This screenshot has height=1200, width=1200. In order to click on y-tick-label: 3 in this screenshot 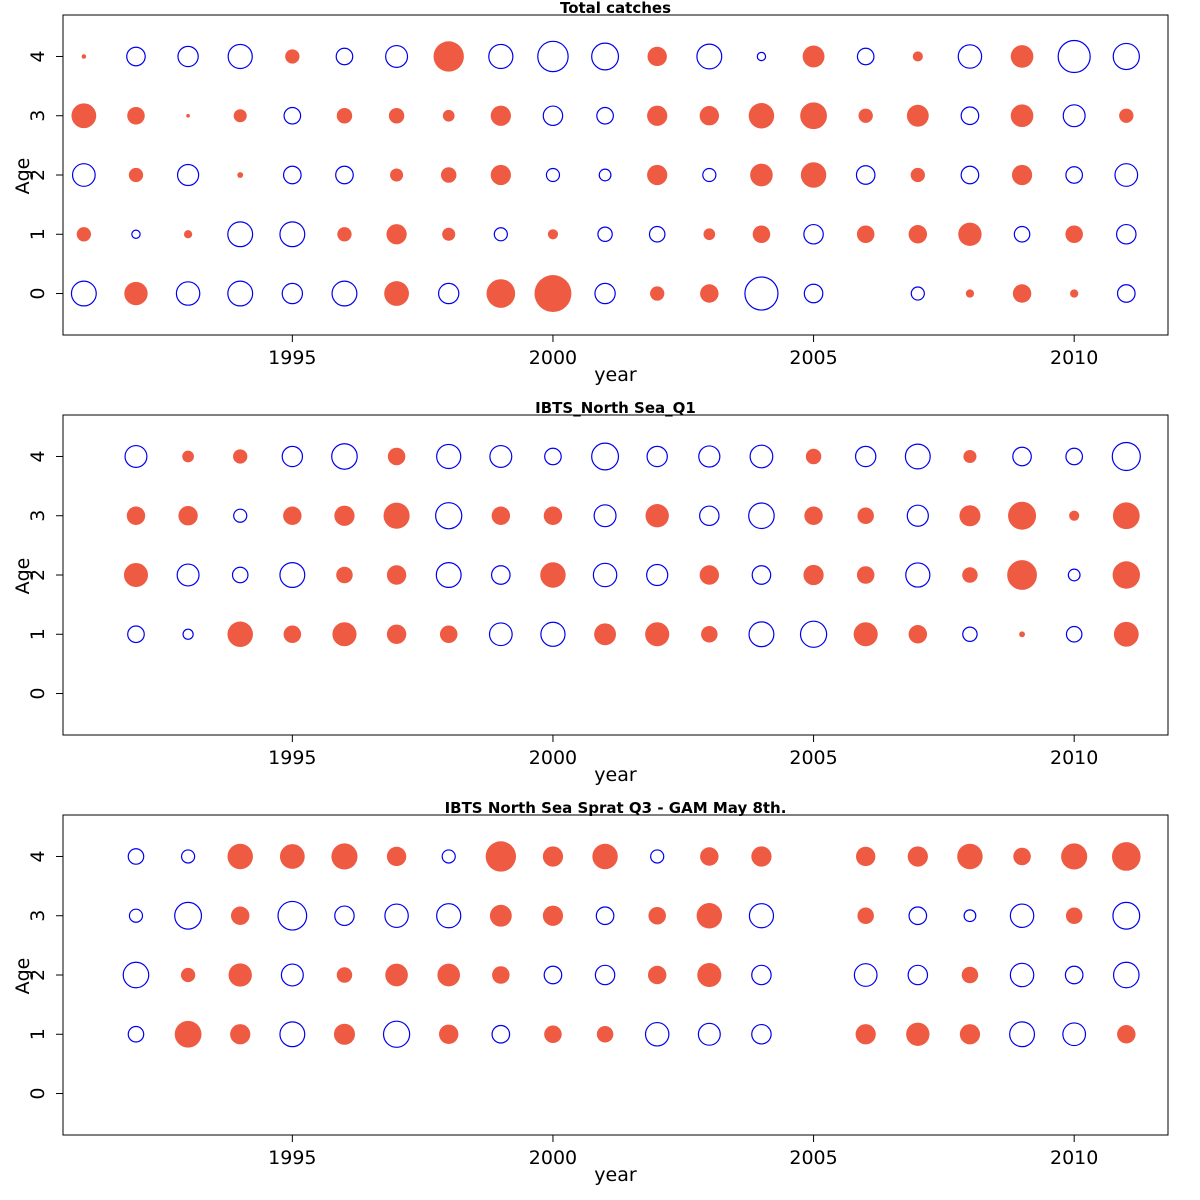, I will do `click(38, 916)`.